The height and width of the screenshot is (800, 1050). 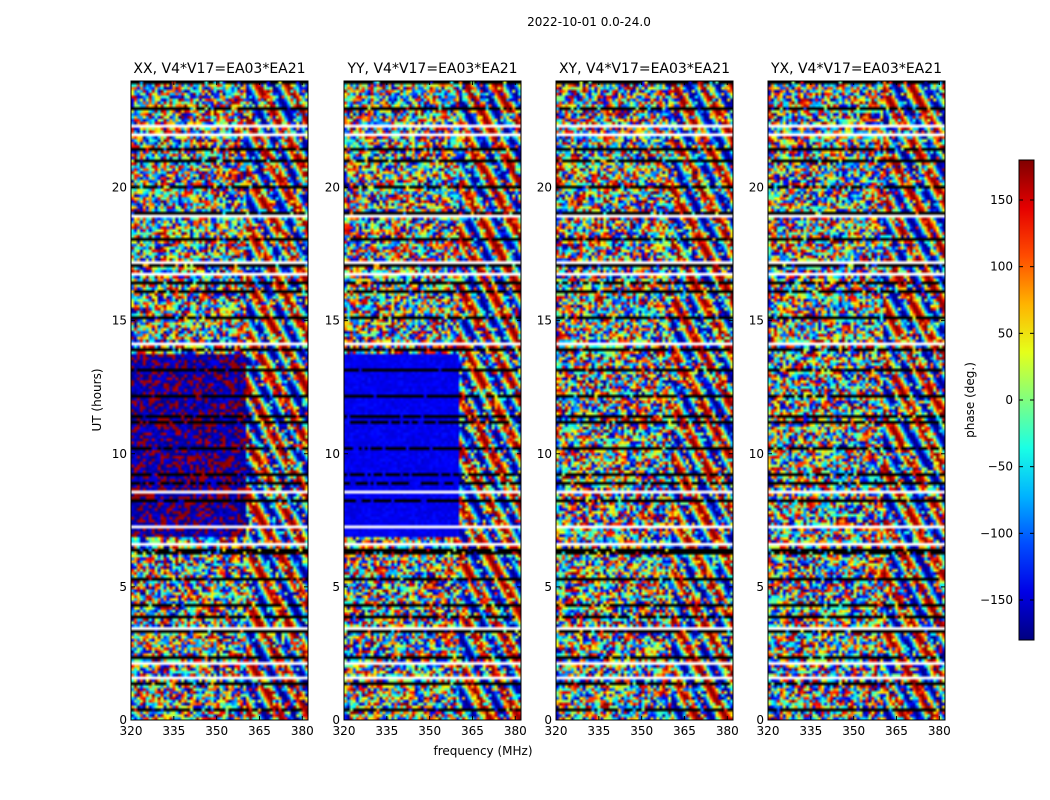 What do you see at coordinates (589, 22) in the screenshot?
I see `figure-suptitle: 2022-10-01 0.0-24.0` at bounding box center [589, 22].